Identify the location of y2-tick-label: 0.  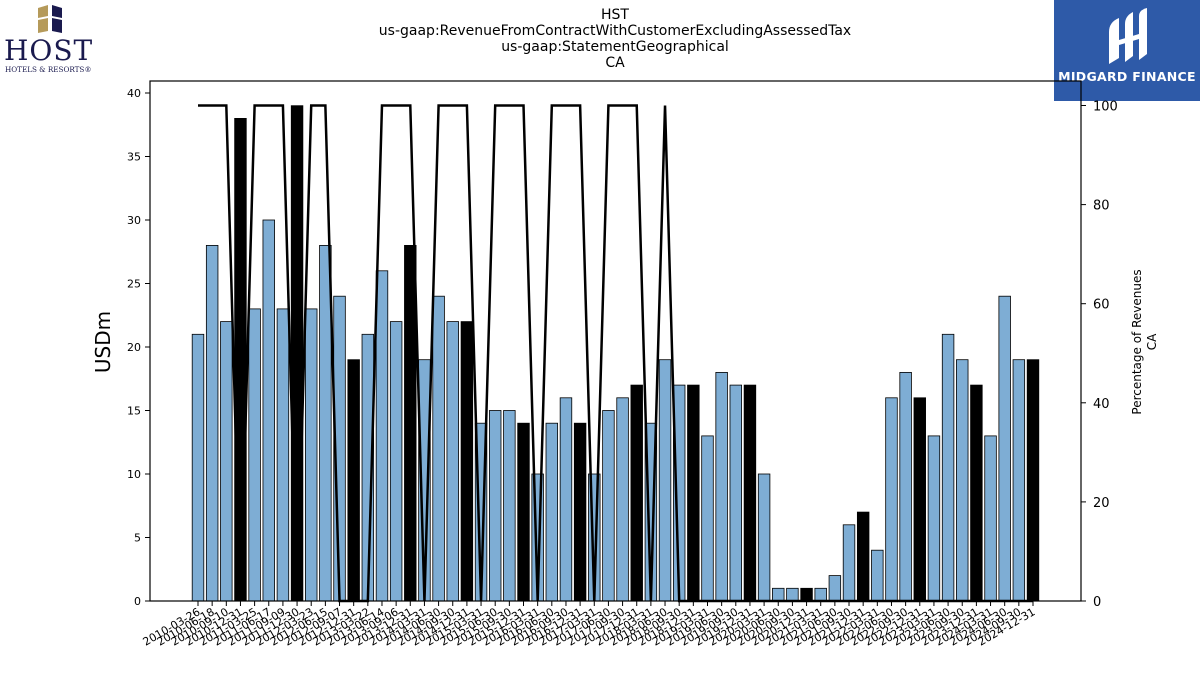
(1097, 602).